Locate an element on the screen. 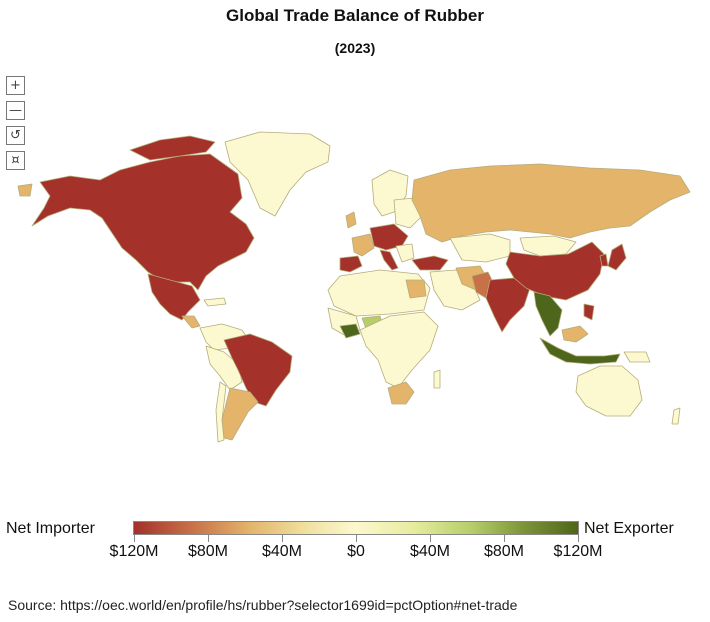 The image size is (710, 622). region-papua is located at coordinates (637, 357).